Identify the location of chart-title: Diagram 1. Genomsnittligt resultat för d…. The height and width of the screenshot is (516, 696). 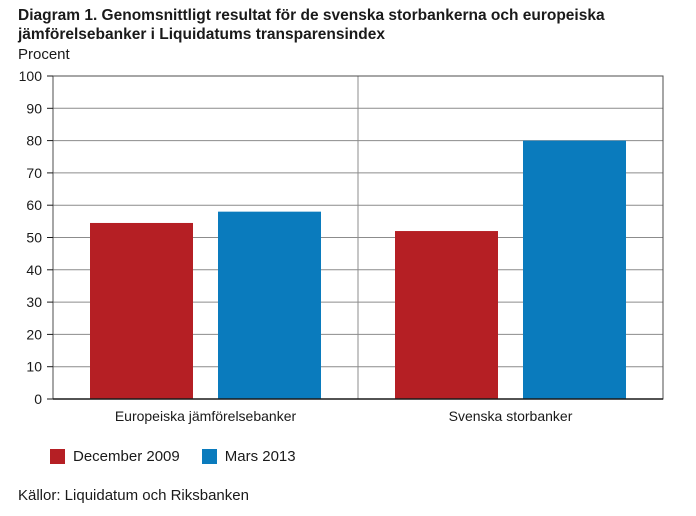
(311, 25).